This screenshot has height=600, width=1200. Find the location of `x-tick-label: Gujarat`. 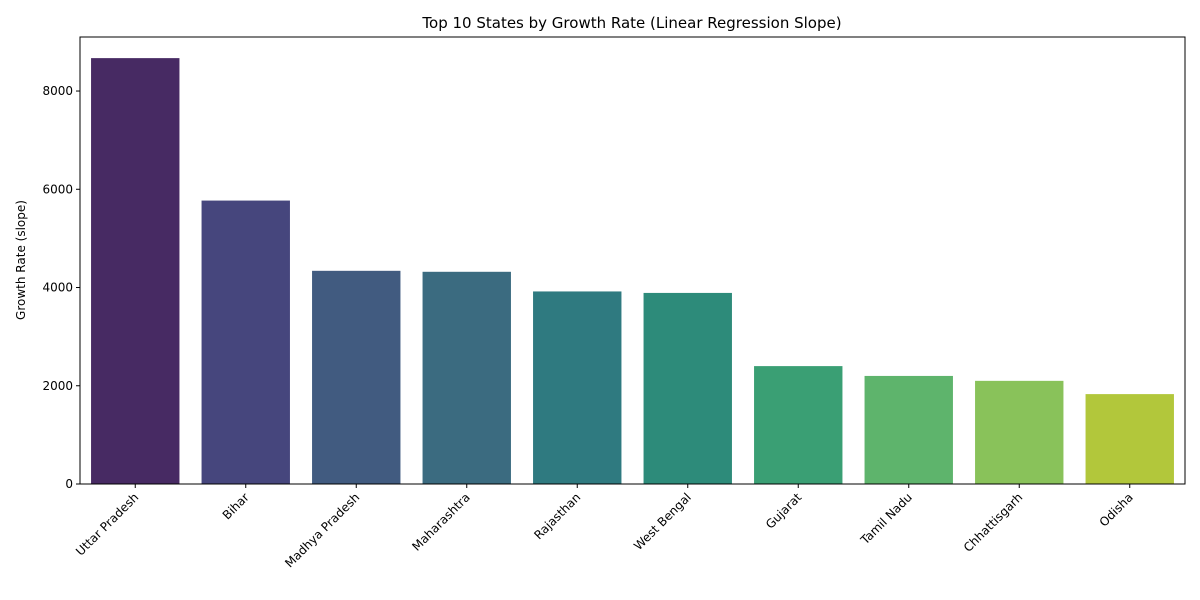

x-tick-label: Gujarat is located at coordinates (784, 511).